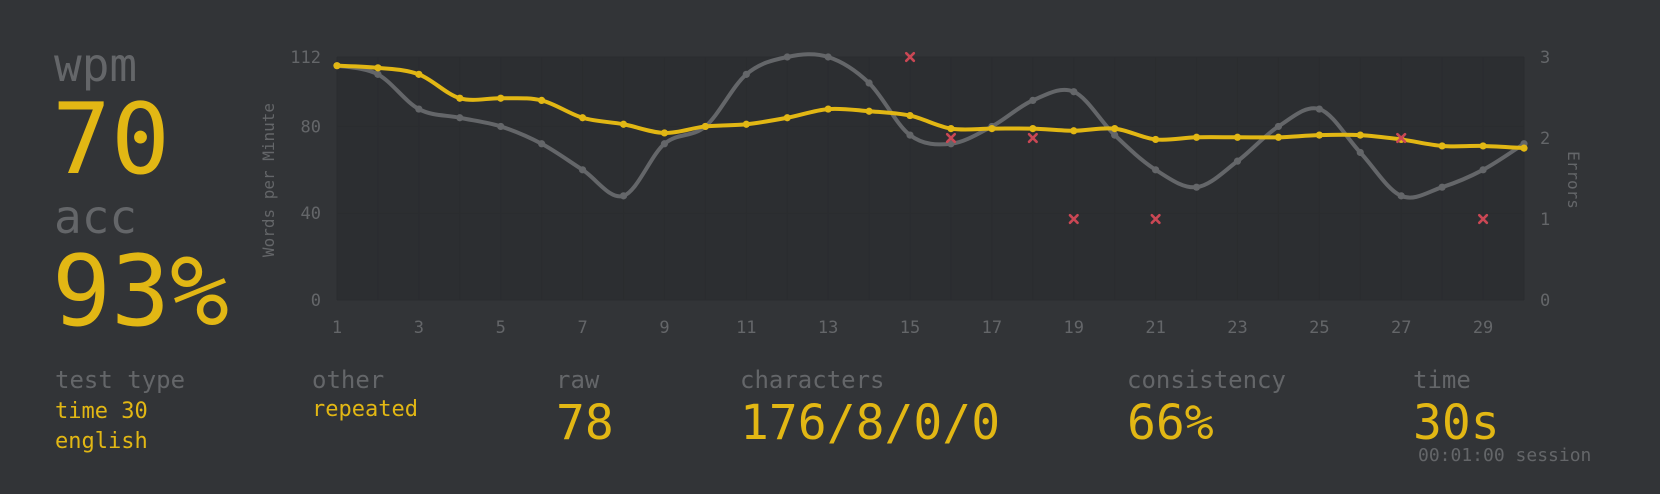 Image resolution: width=1660 pixels, height=494 pixels. What do you see at coordinates (1573, 180) in the screenshot?
I see `y2-axis-label: Errors` at bounding box center [1573, 180].